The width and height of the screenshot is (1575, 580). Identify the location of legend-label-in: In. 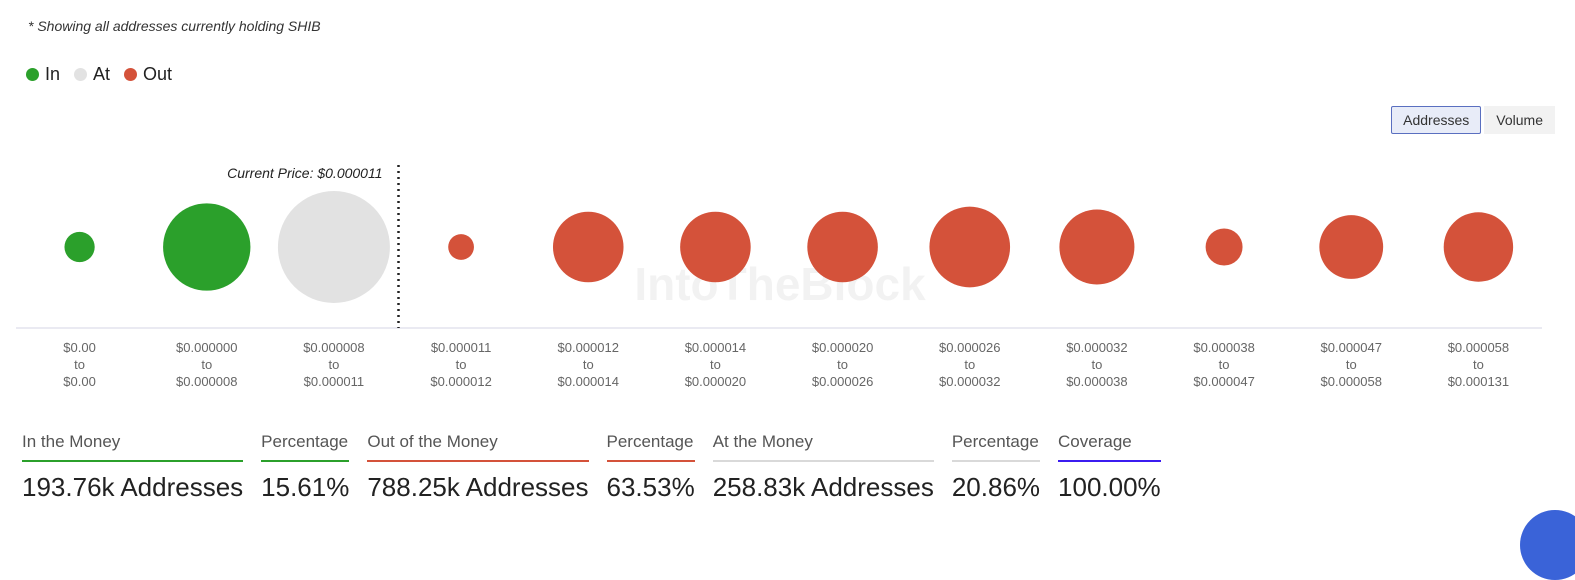
(53, 74).